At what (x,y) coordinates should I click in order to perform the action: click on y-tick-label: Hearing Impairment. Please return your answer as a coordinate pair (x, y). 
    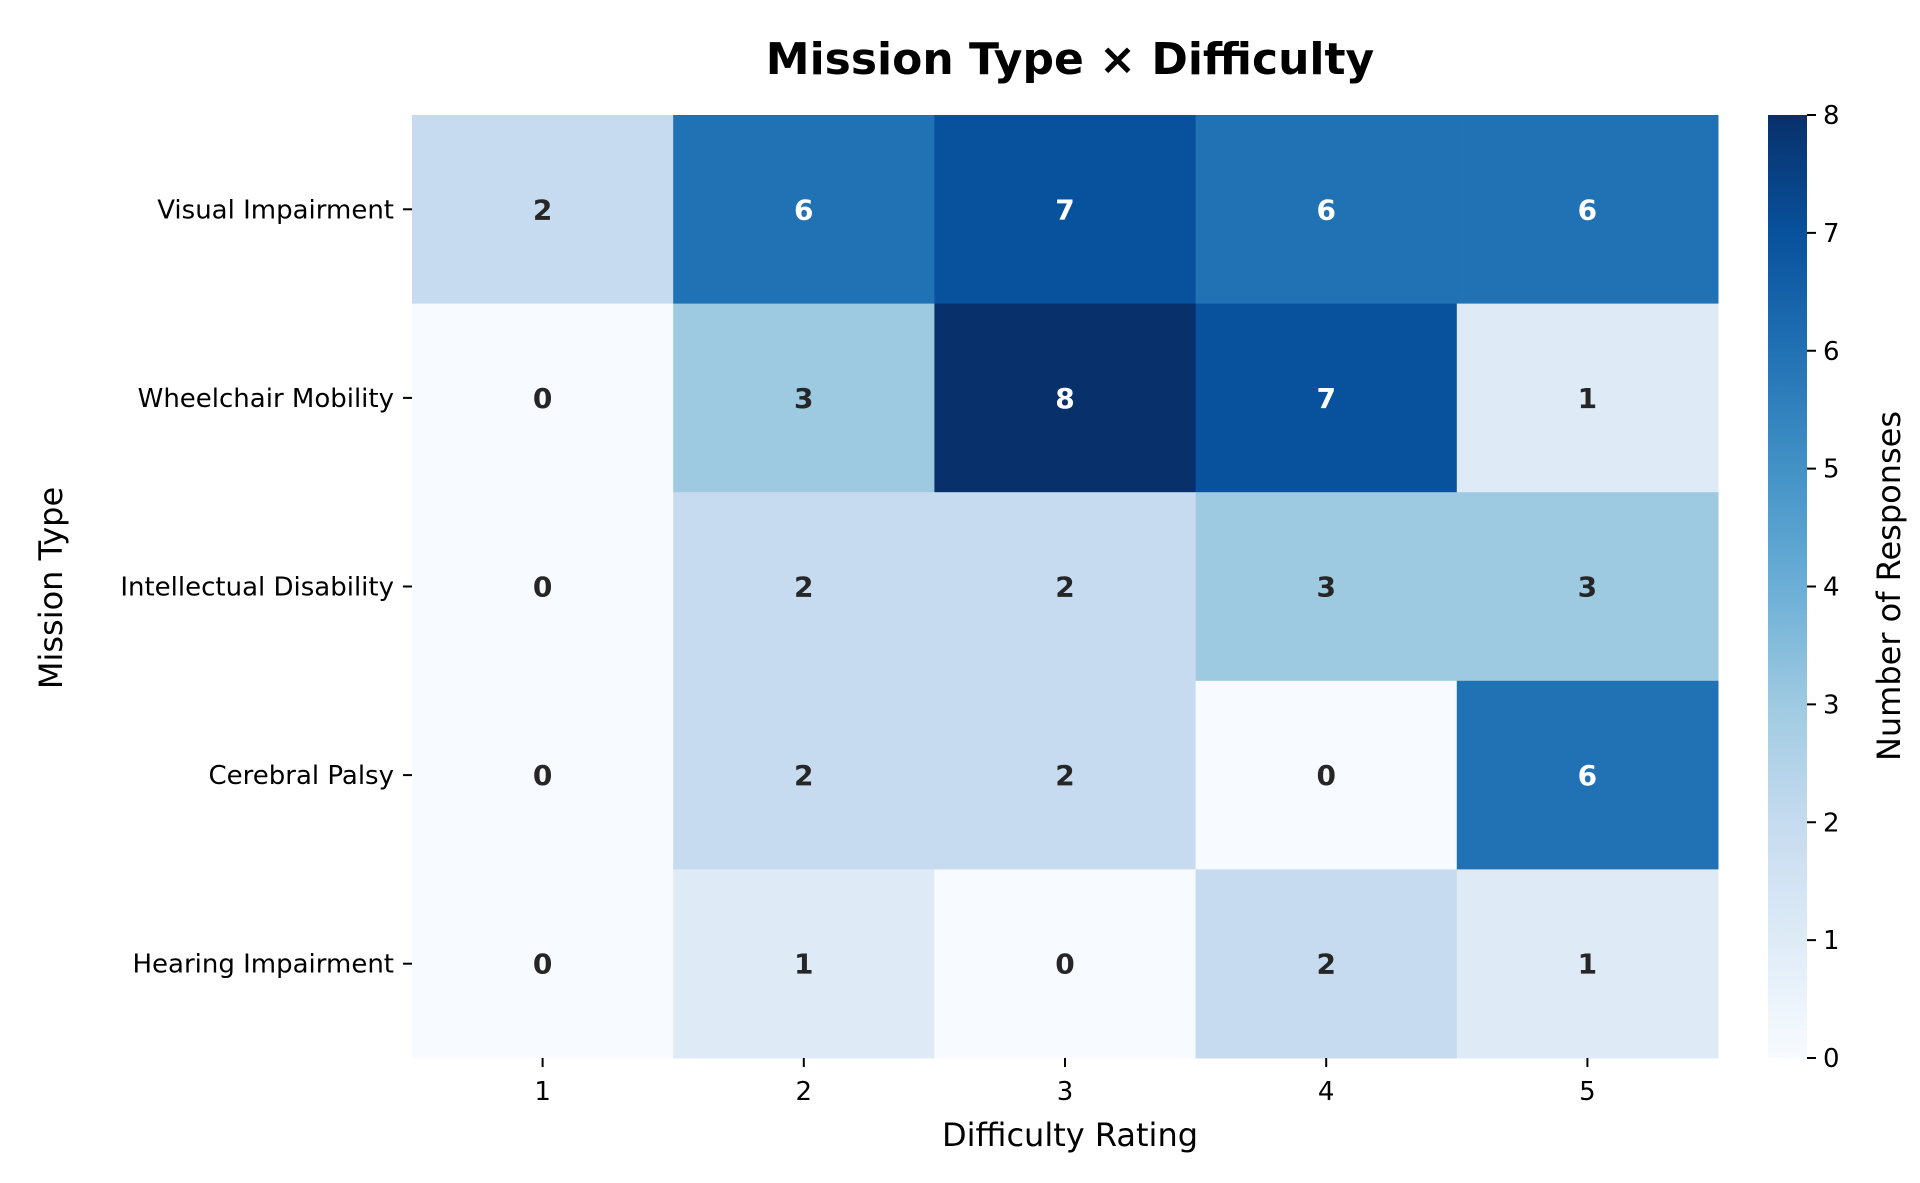
    Looking at the image, I should click on (263, 965).